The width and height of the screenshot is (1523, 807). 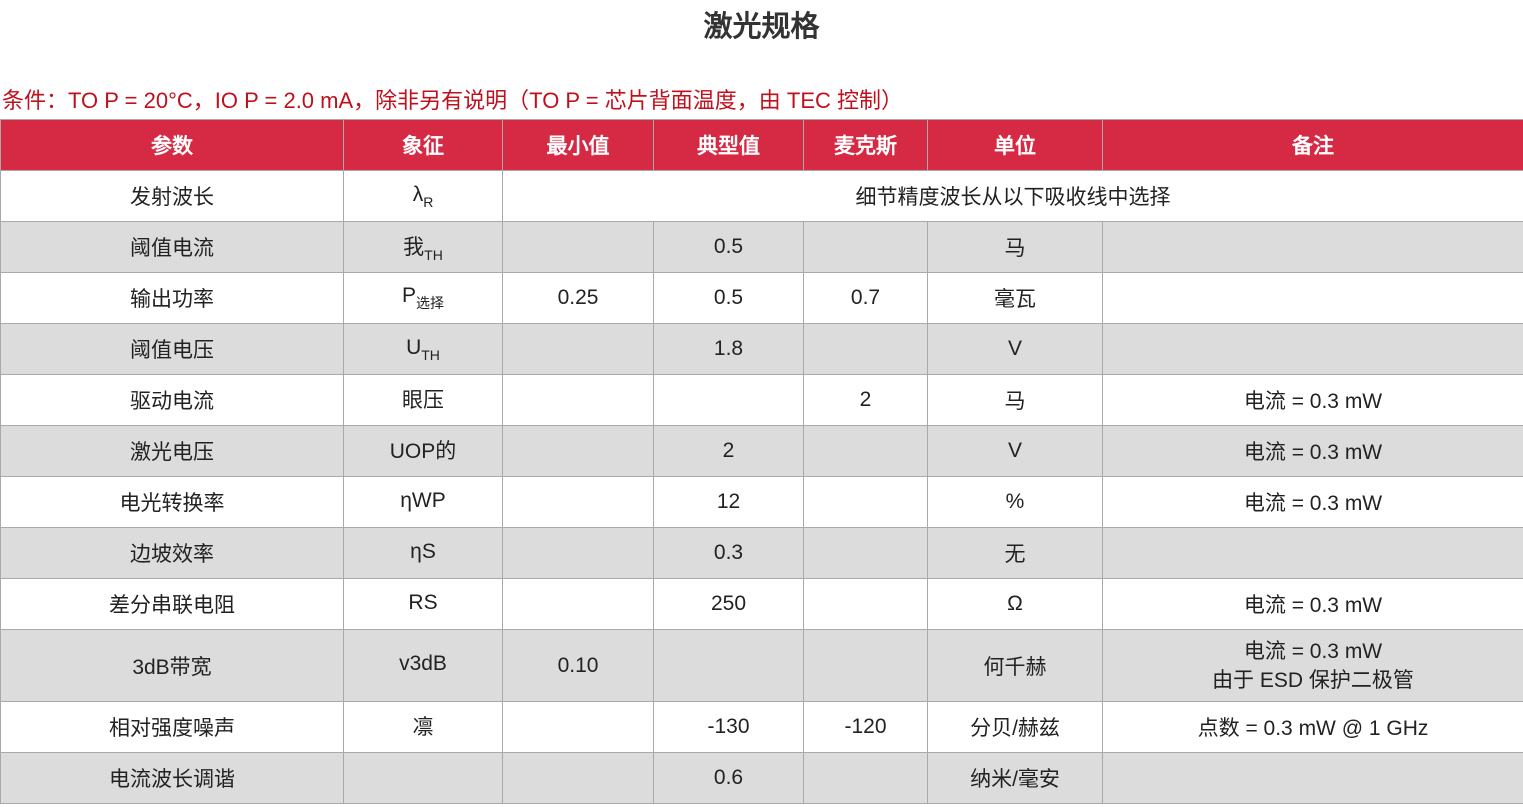 I want to click on cell-param: 边坡效率, so click(x=172, y=553).